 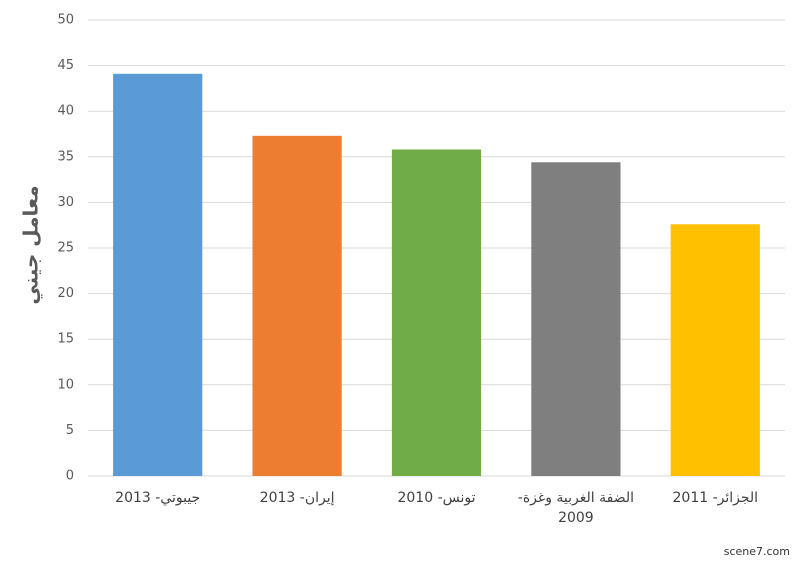 I want to click on y-tick-label: 15, so click(x=65, y=339).